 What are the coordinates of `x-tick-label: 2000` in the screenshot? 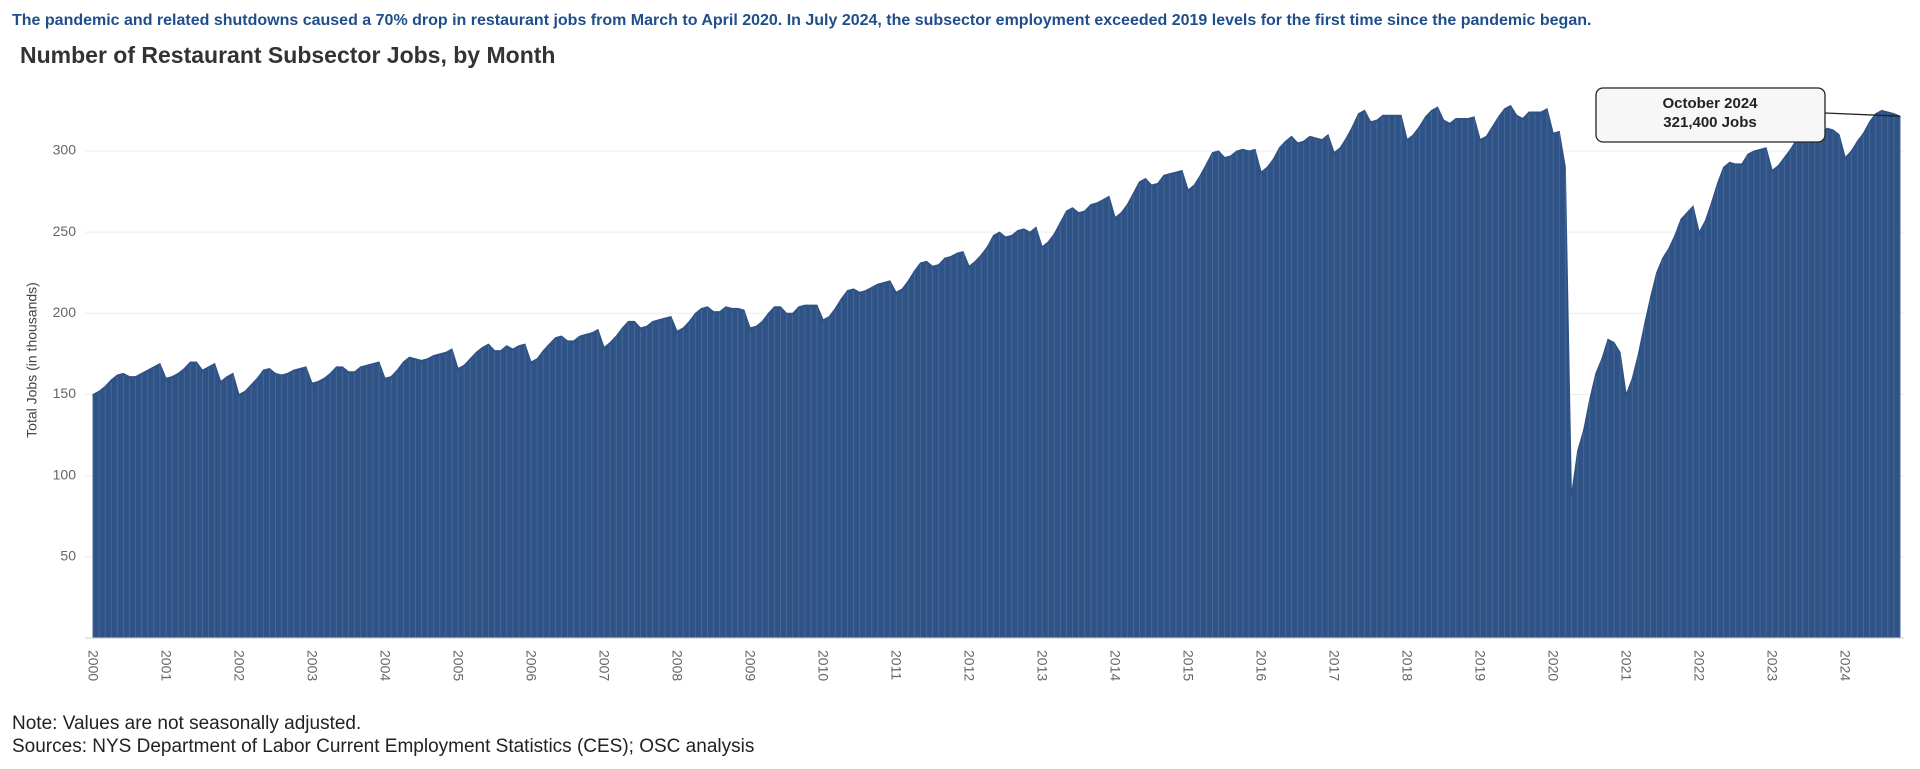 It's located at (93, 665).